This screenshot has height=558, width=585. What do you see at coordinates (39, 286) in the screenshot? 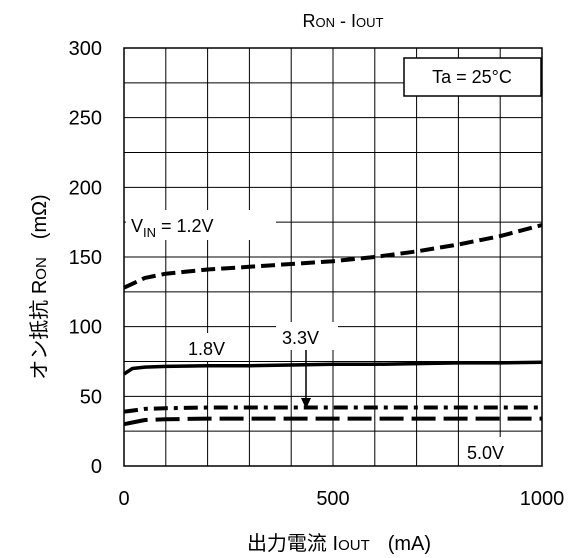
I see `y-axis-label: オン抵抗 RON(mΩ)` at bounding box center [39, 286].